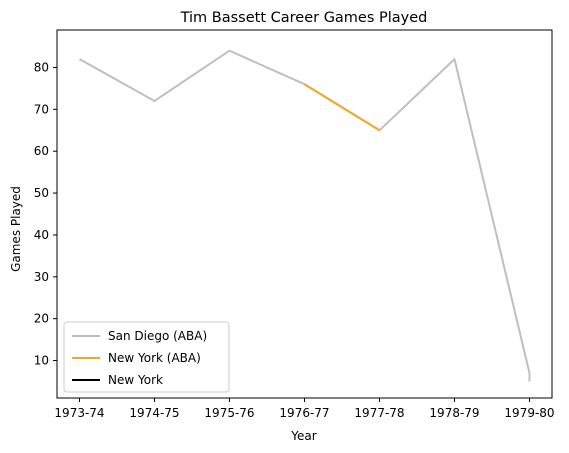  Describe the element at coordinates (41, 109) in the screenshot. I see `y-tick-label: 70` at that location.